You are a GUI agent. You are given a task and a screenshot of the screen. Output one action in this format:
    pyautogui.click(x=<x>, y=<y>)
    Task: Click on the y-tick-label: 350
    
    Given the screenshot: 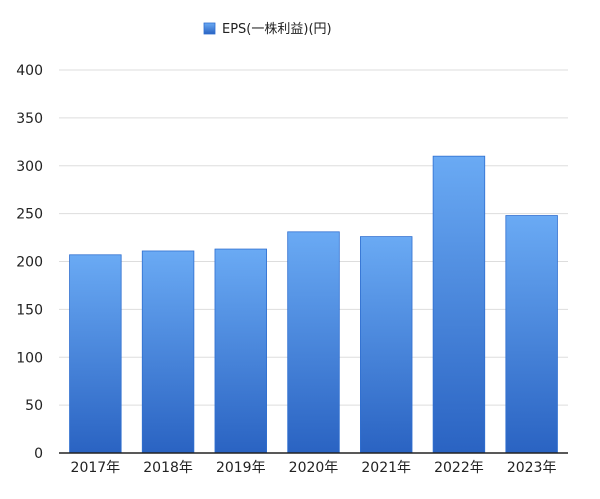 What is the action you would take?
    pyautogui.click(x=29, y=119)
    